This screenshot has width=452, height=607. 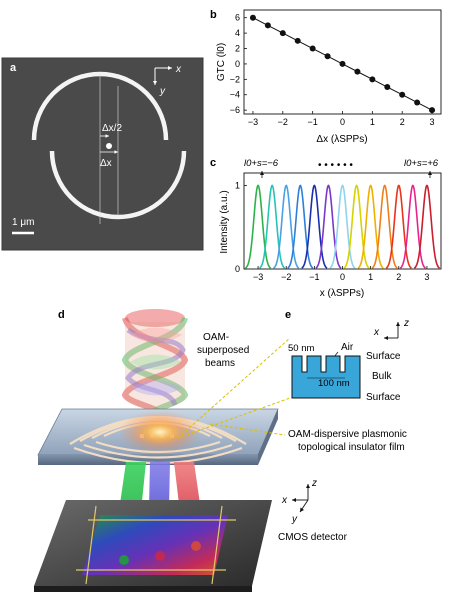 What do you see at coordinates (237, 18) in the screenshot?
I see `b-ytick-label: 6` at bounding box center [237, 18].